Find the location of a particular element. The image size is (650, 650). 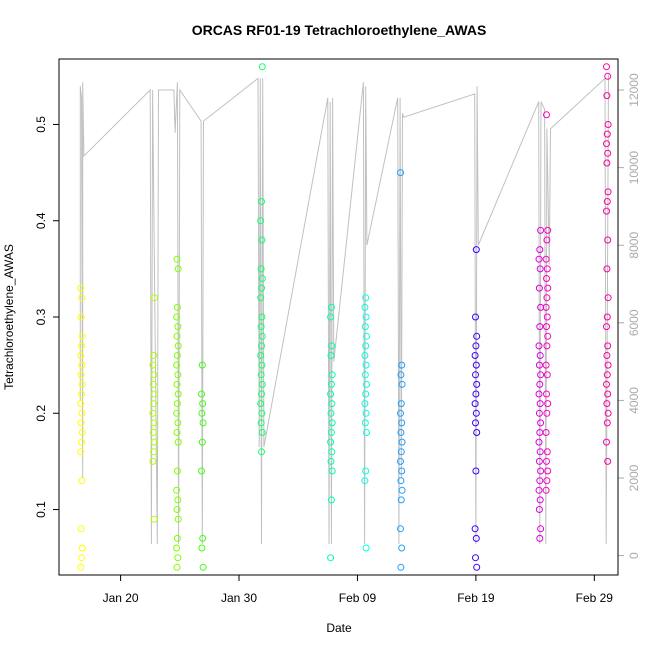

x-tick-label: Feb 19 is located at coordinates (476, 598).